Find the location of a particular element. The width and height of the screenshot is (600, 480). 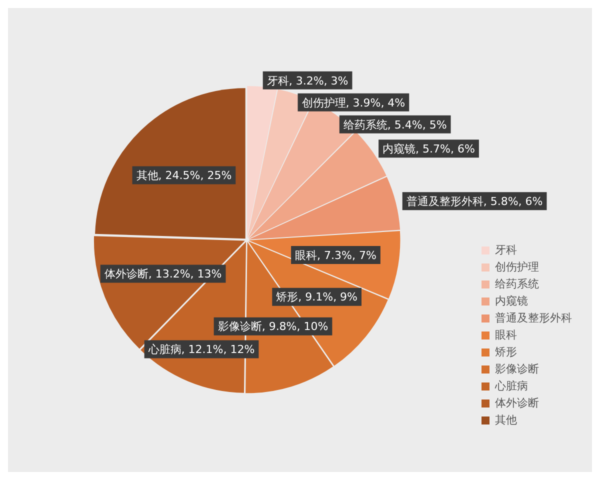

legend-label: 给药系统 is located at coordinates (517, 283).